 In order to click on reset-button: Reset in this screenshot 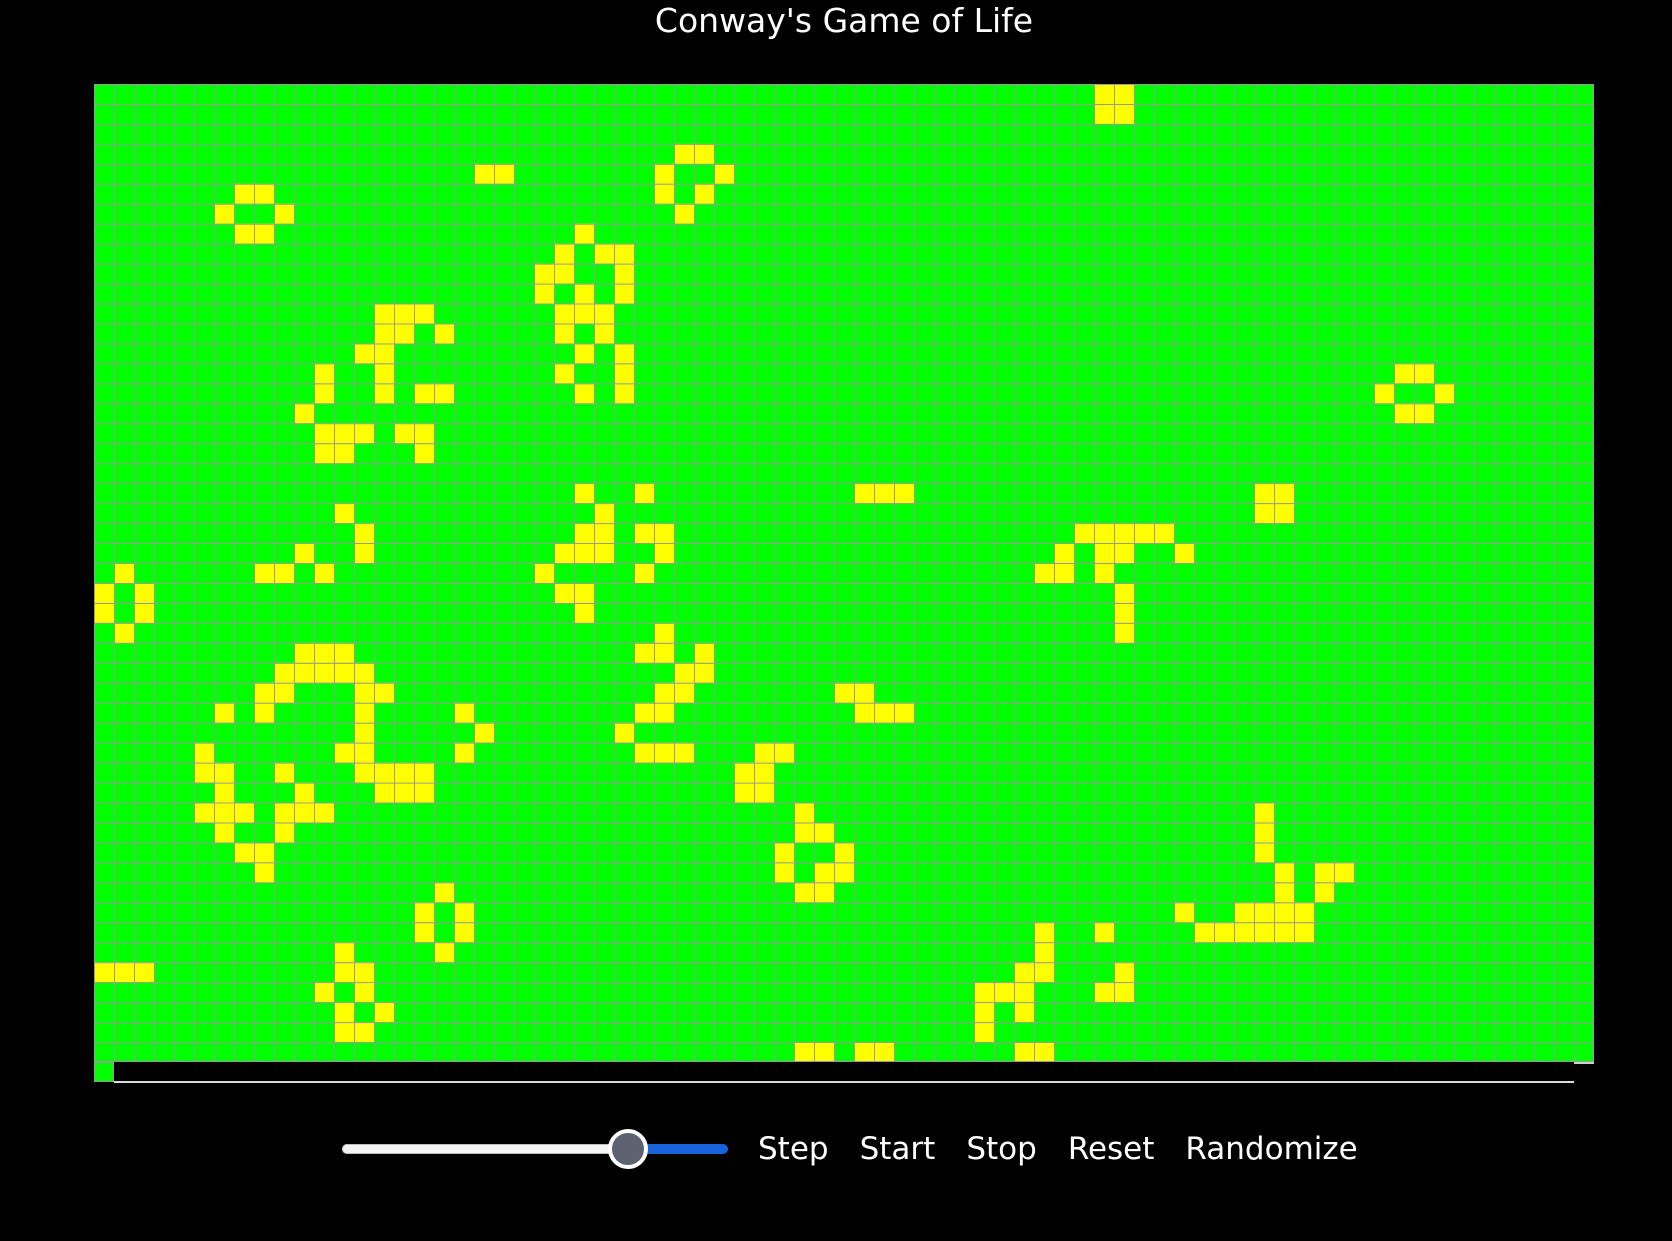, I will do `click(1111, 1149)`.